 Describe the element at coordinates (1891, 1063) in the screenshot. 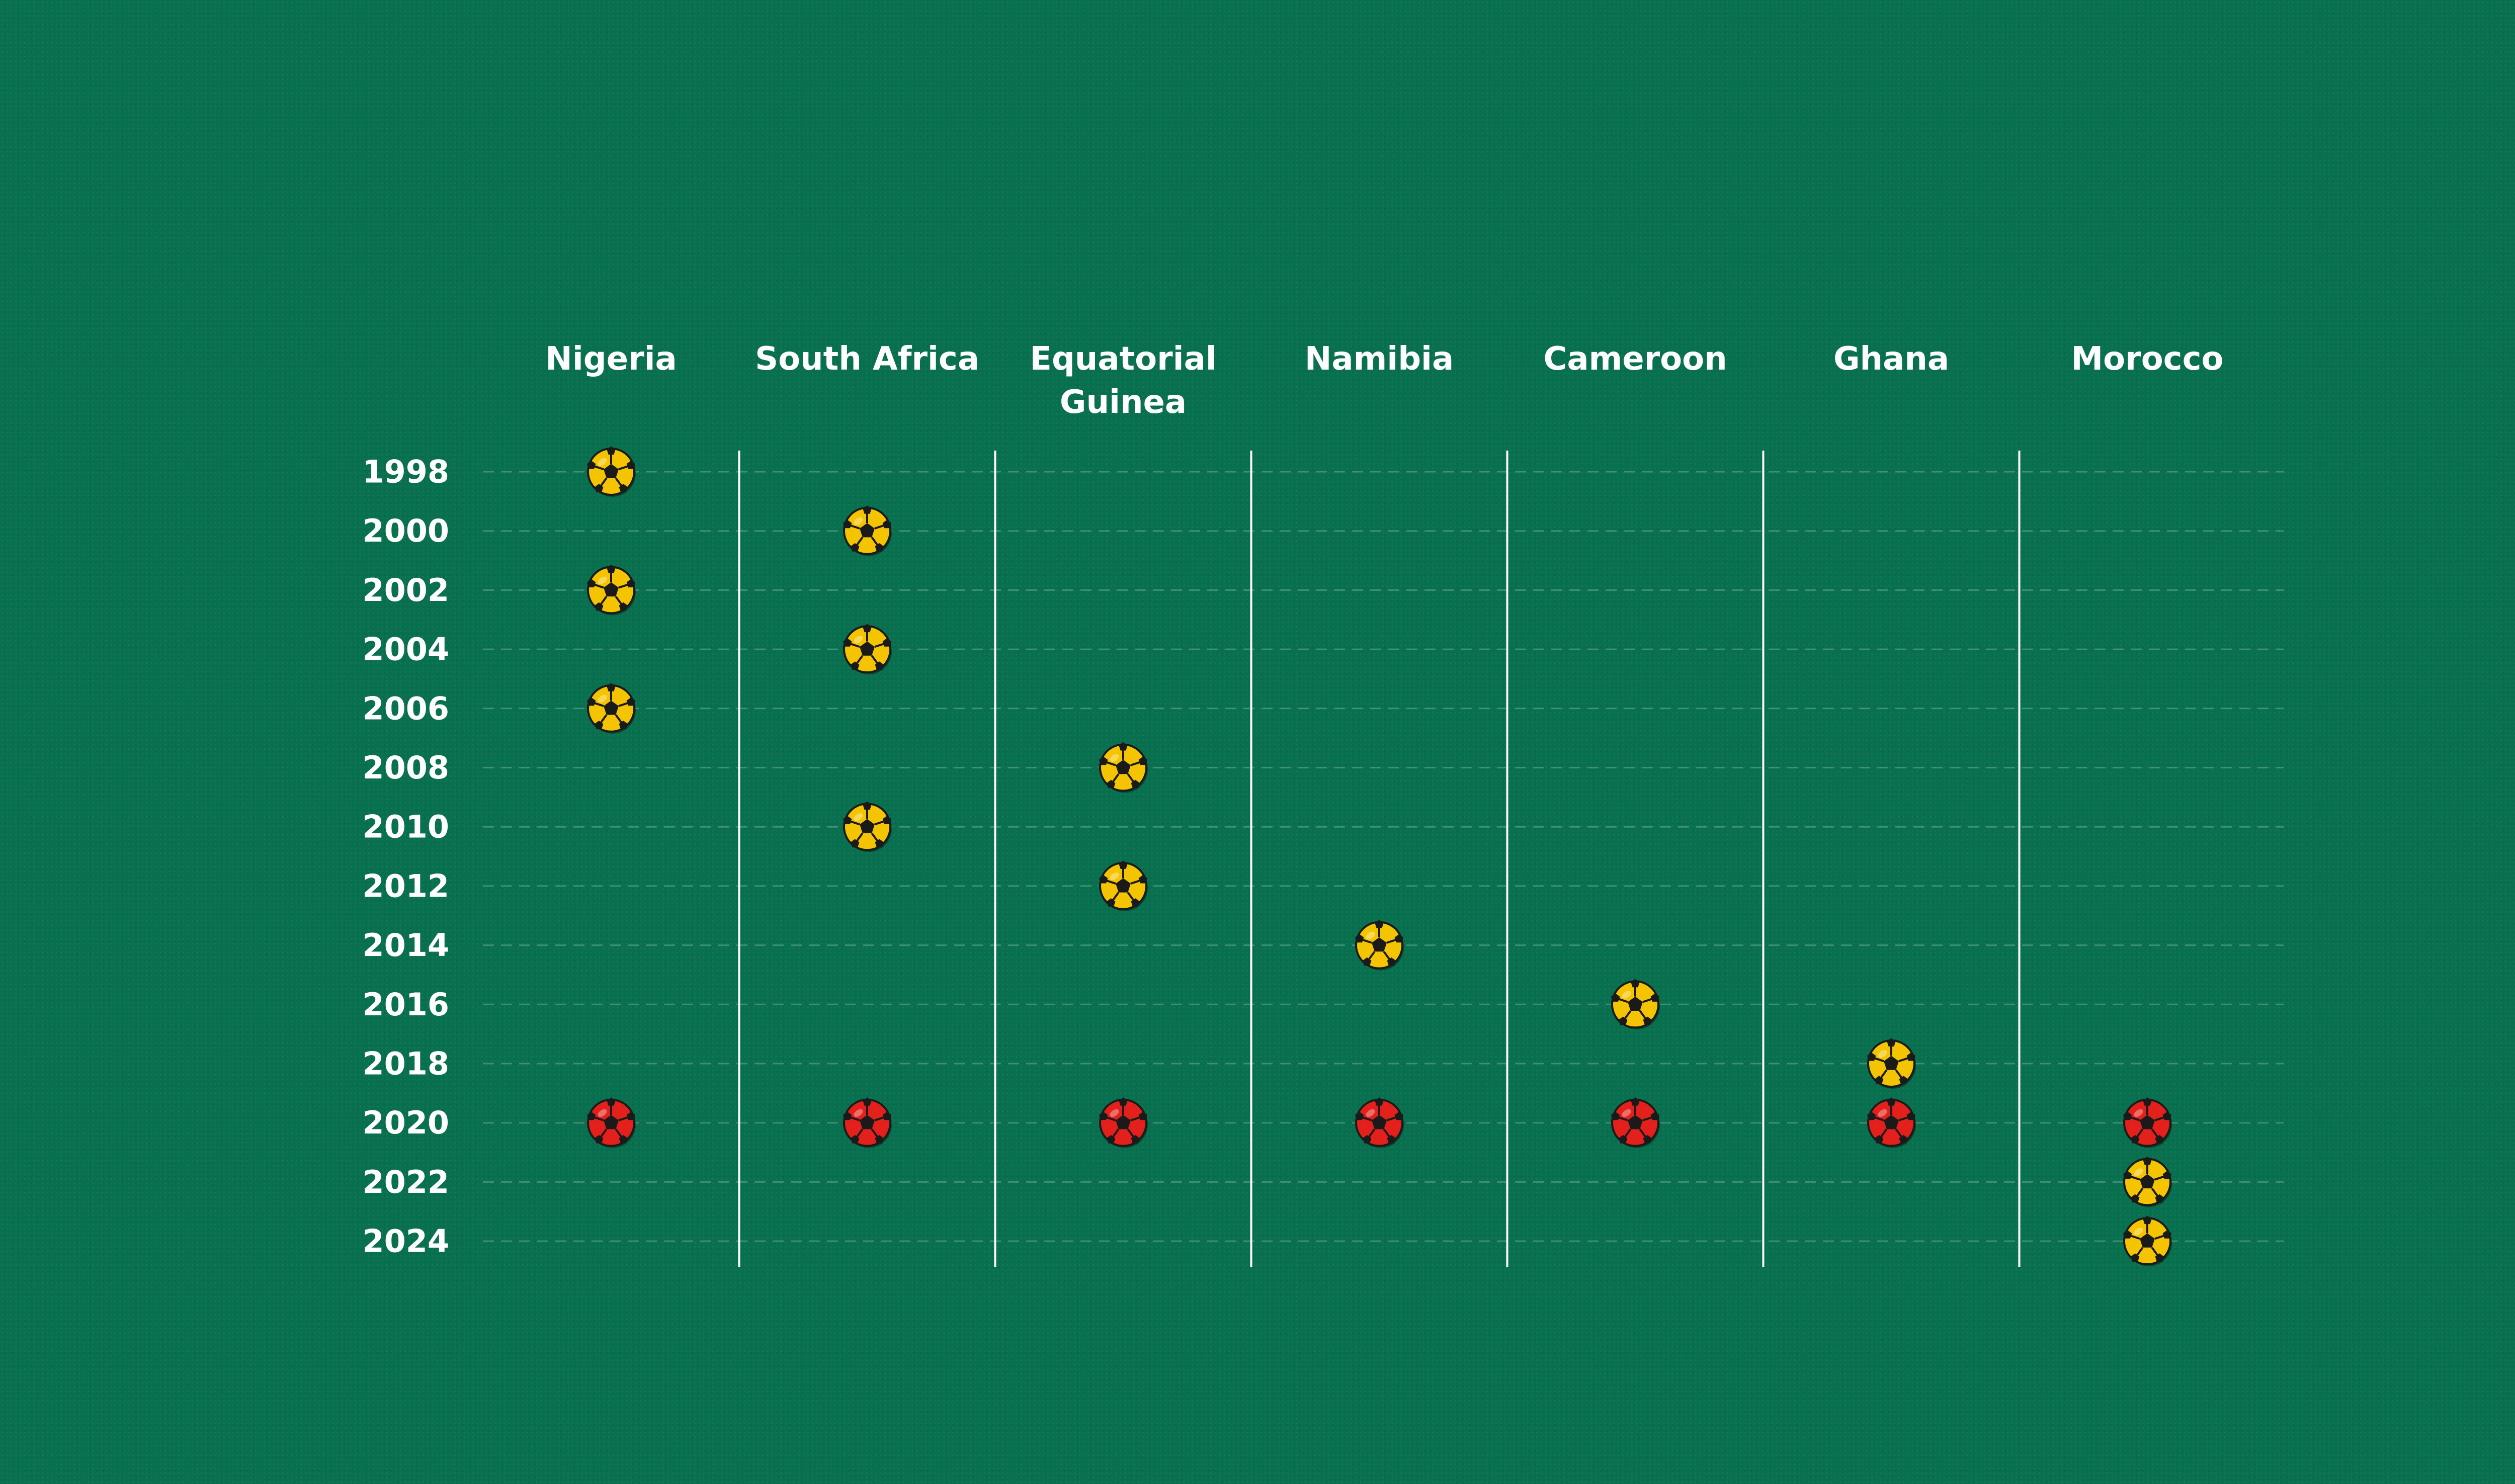

I see `yellow-football-marker-ghana-2018` at that location.